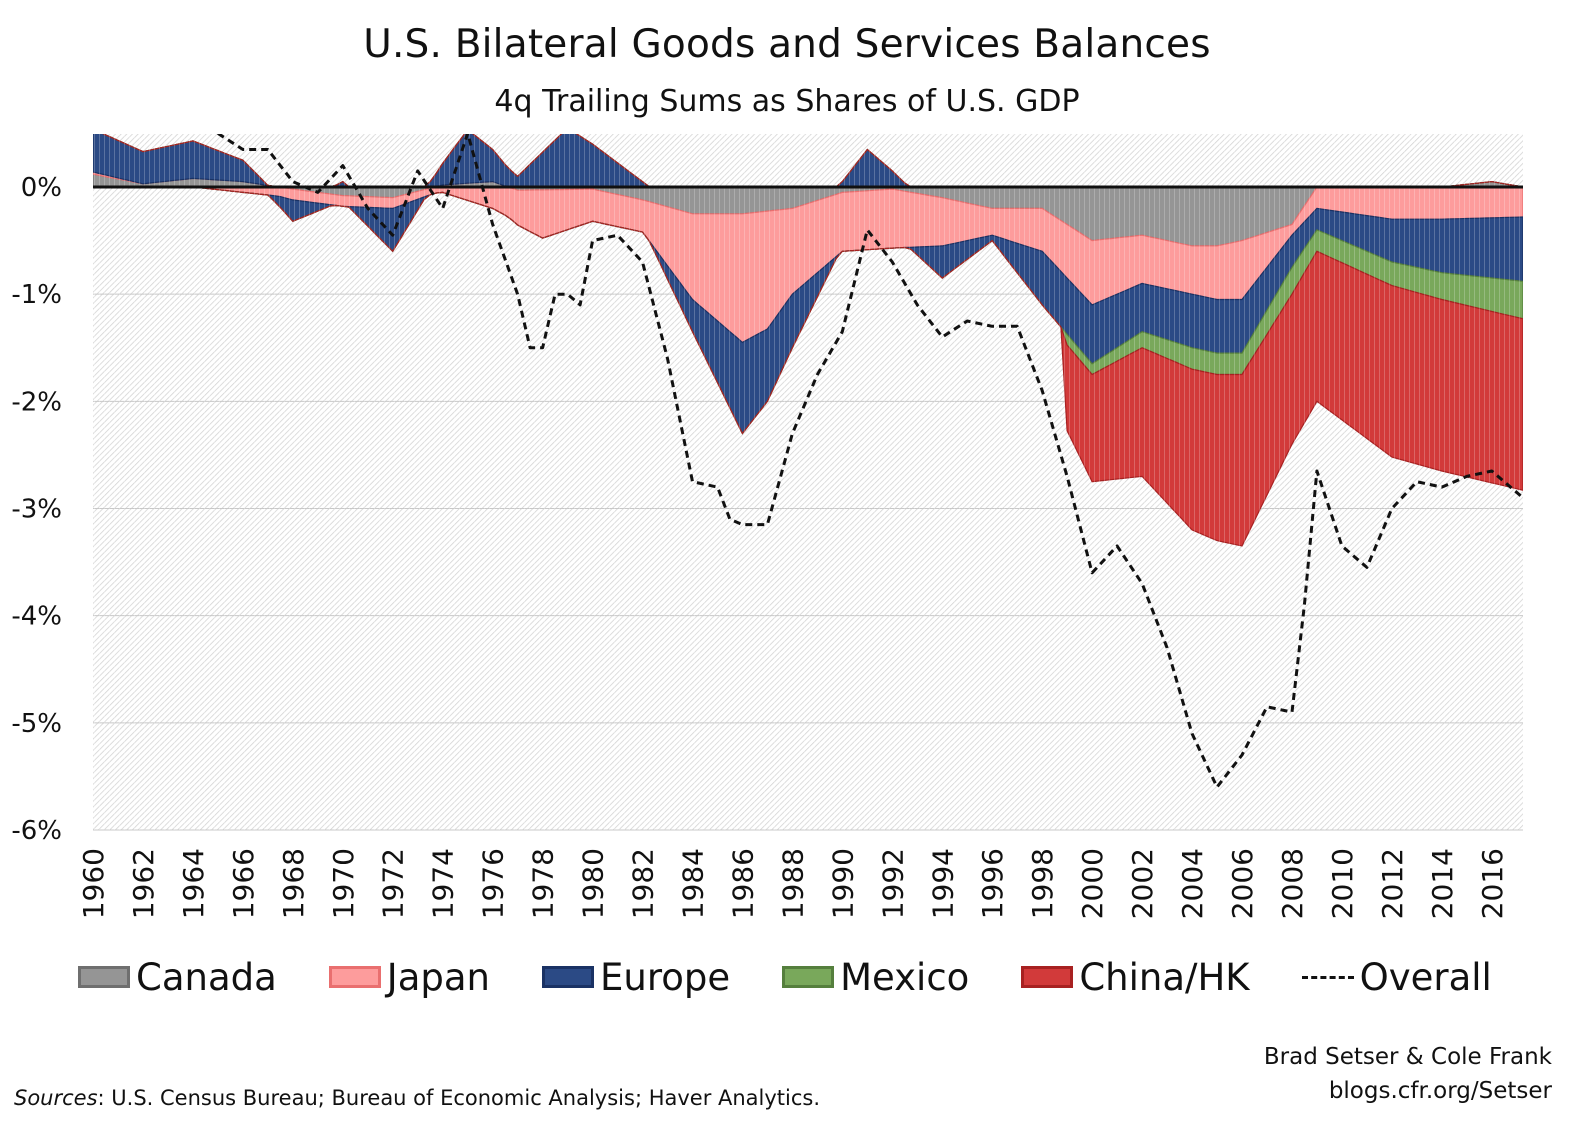 This screenshot has height=1129, width=1574. I want to click on y-tick-label: -1%, so click(36, 295).